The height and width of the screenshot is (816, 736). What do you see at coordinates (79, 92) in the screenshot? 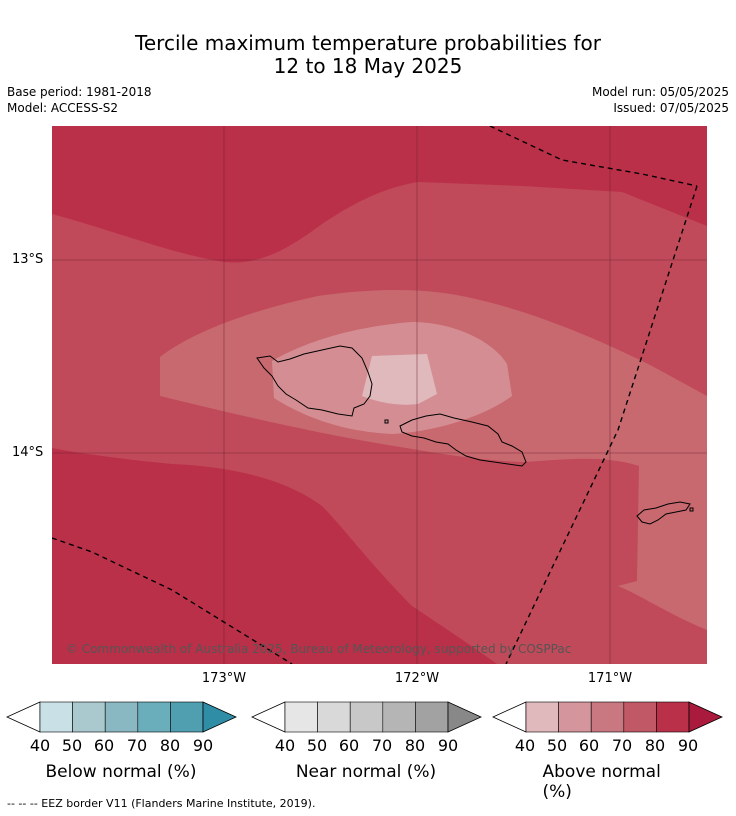
I see `base-period: Base period: 1981-2018` at bounding box center [79, 92].